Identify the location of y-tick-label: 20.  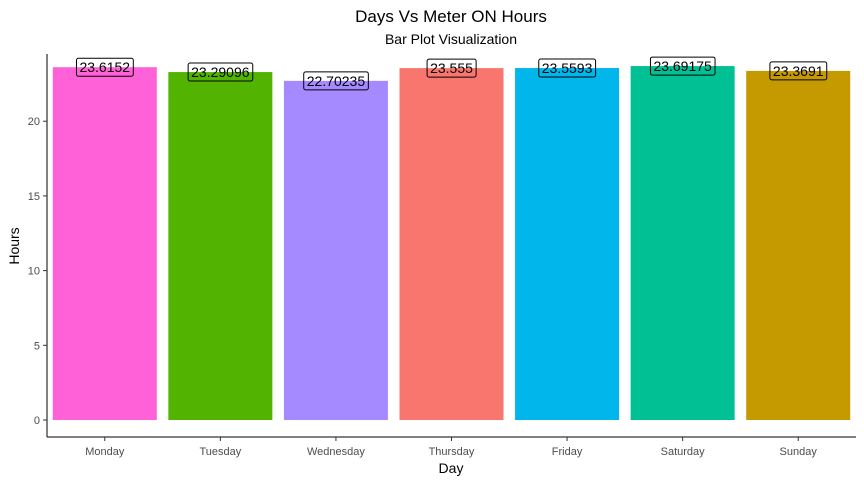
(34, 122).